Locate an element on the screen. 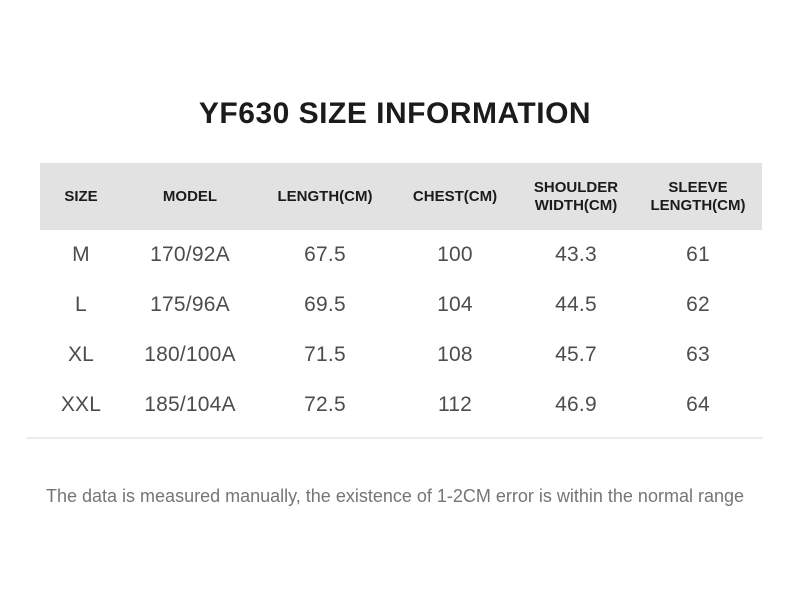  cell-length: 71.5 is located at coordinates (325, 354).